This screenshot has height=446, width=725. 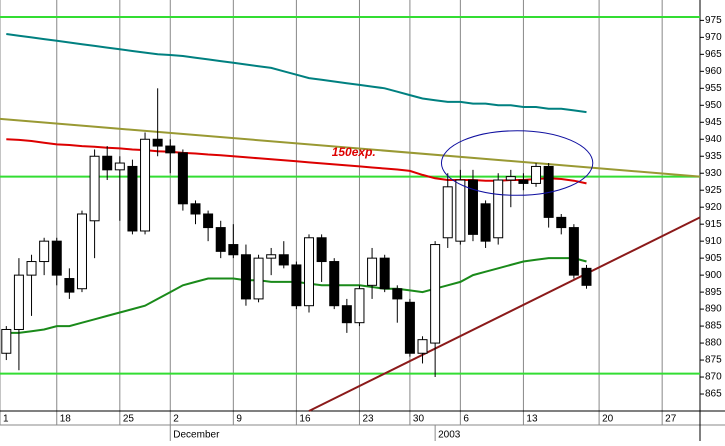 What do you see at coordinates (671, 419) in the screenshot?
I see `x-tick-label: 27` at bounding box center [671, 419].